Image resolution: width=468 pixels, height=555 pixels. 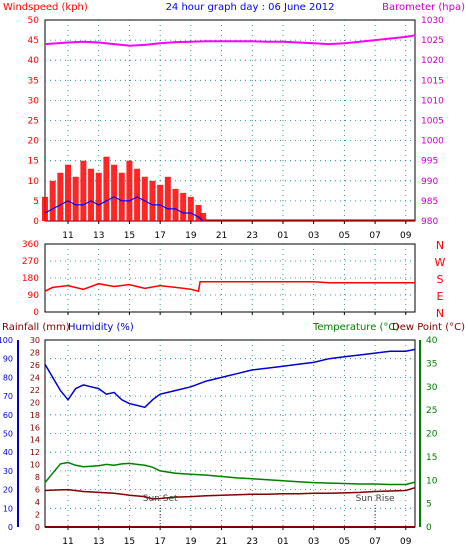 I want to click on direction-tick-label: 360, so click(x=30, y=245).